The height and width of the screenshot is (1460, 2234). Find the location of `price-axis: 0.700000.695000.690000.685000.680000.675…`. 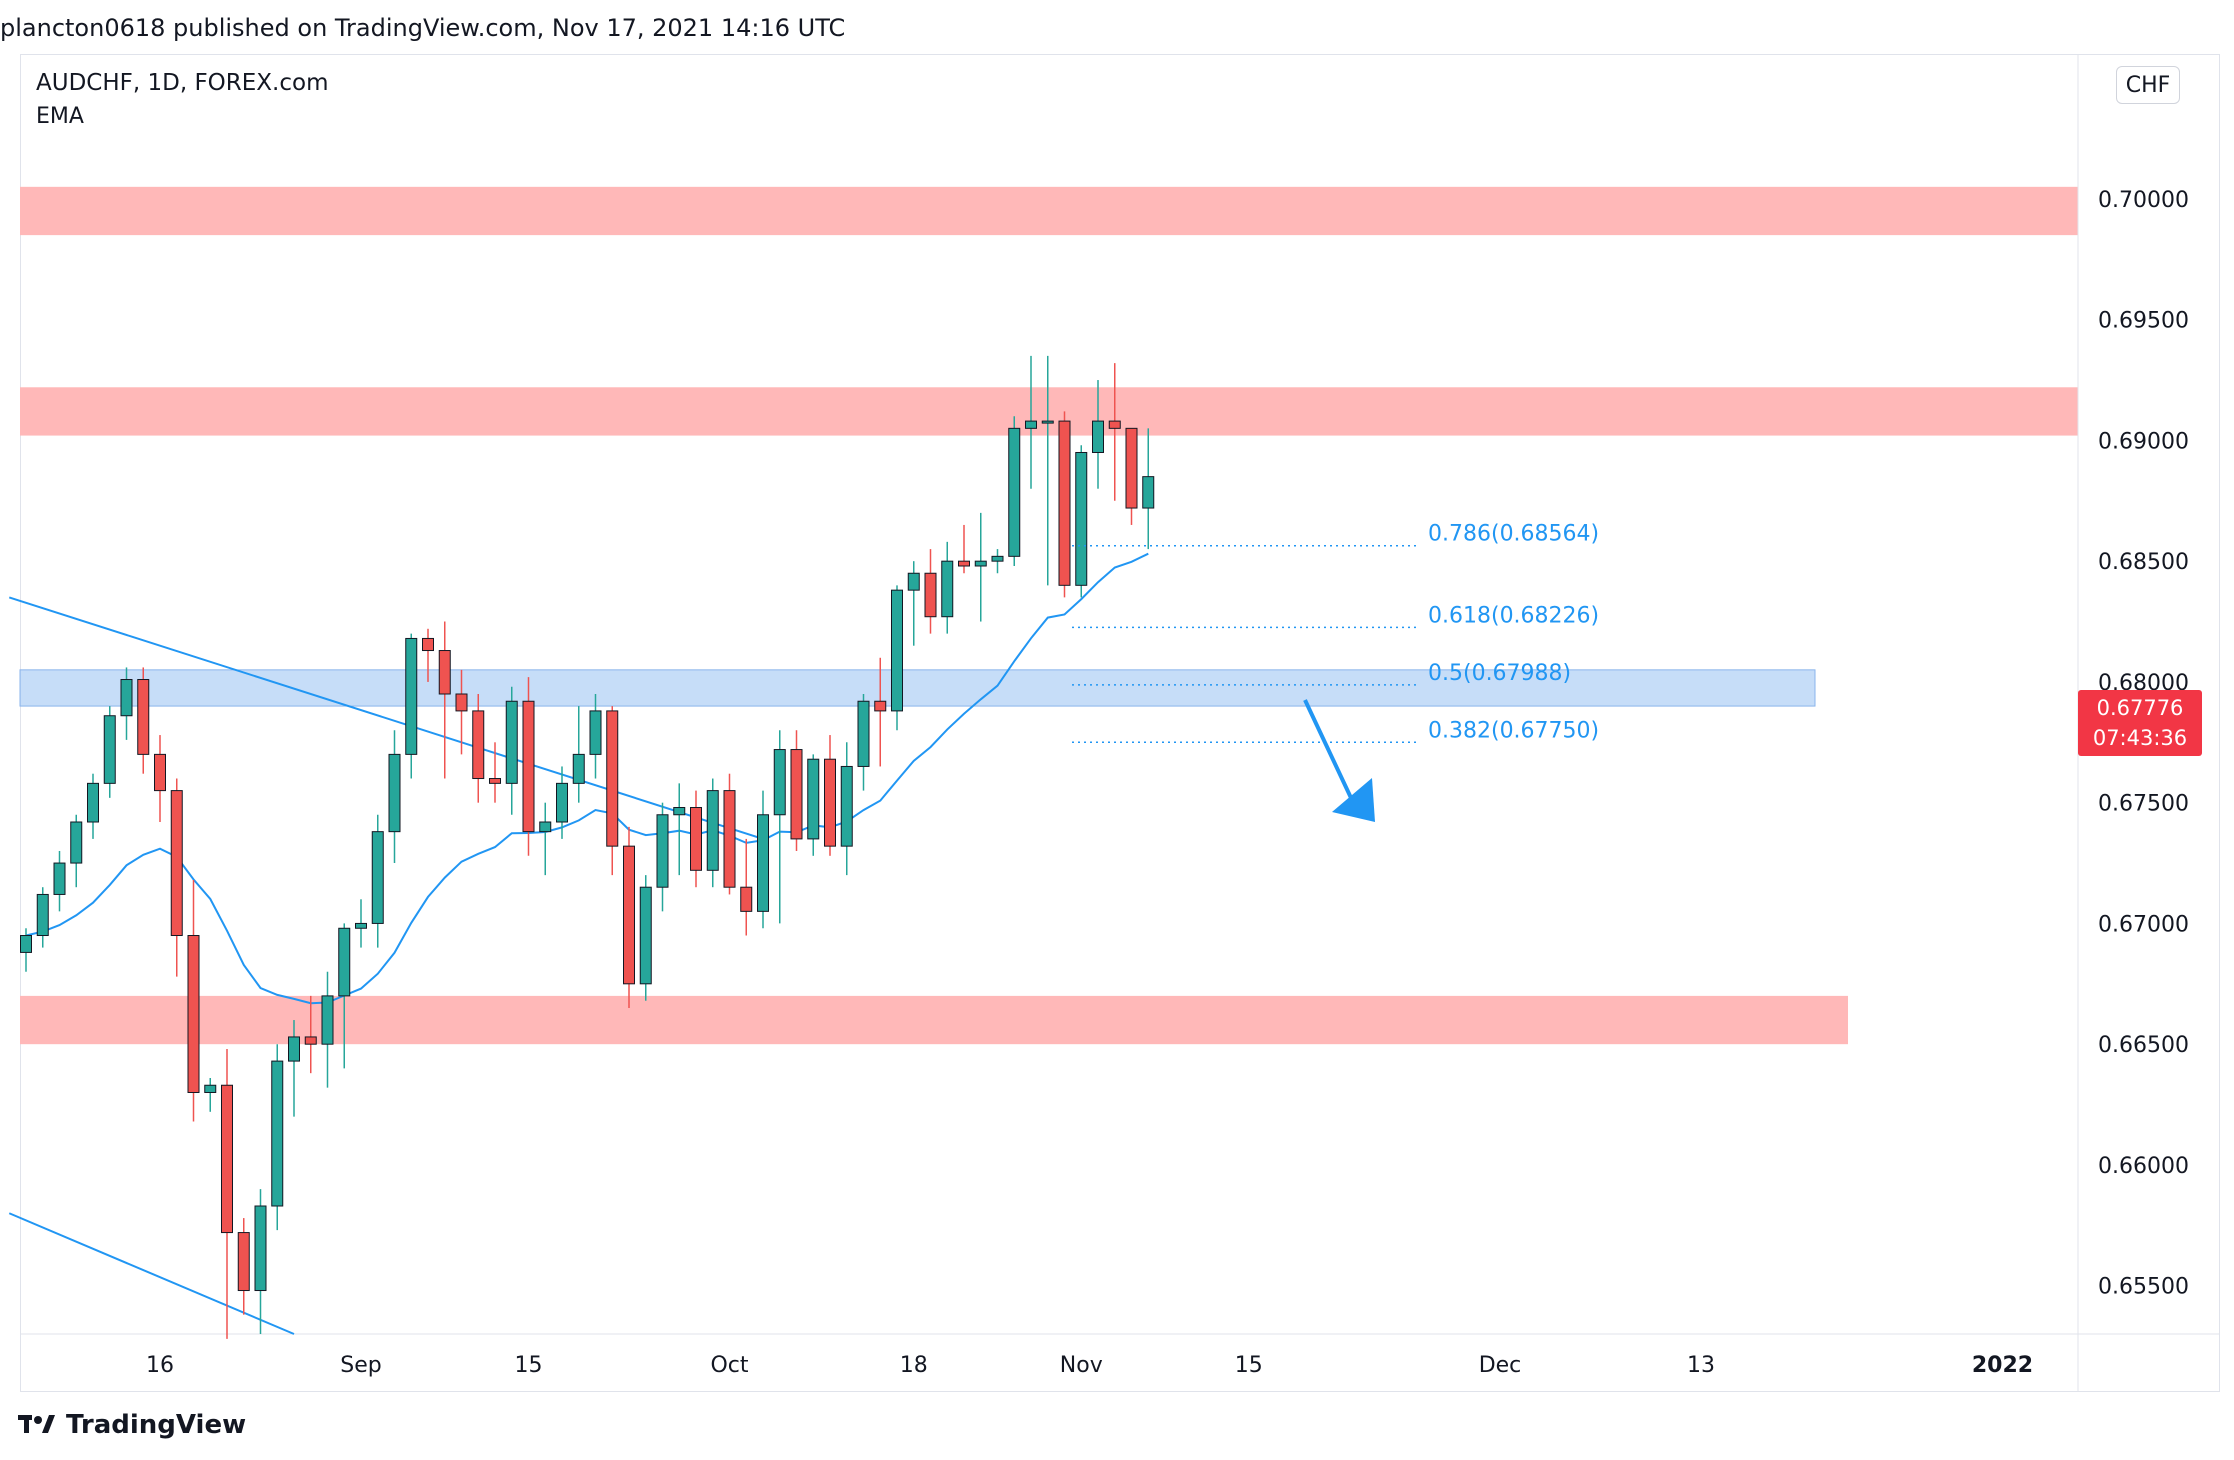

price-axis: 0.700000.695000.690000.685000.680000.675… is located at coordinates (2143, 744).